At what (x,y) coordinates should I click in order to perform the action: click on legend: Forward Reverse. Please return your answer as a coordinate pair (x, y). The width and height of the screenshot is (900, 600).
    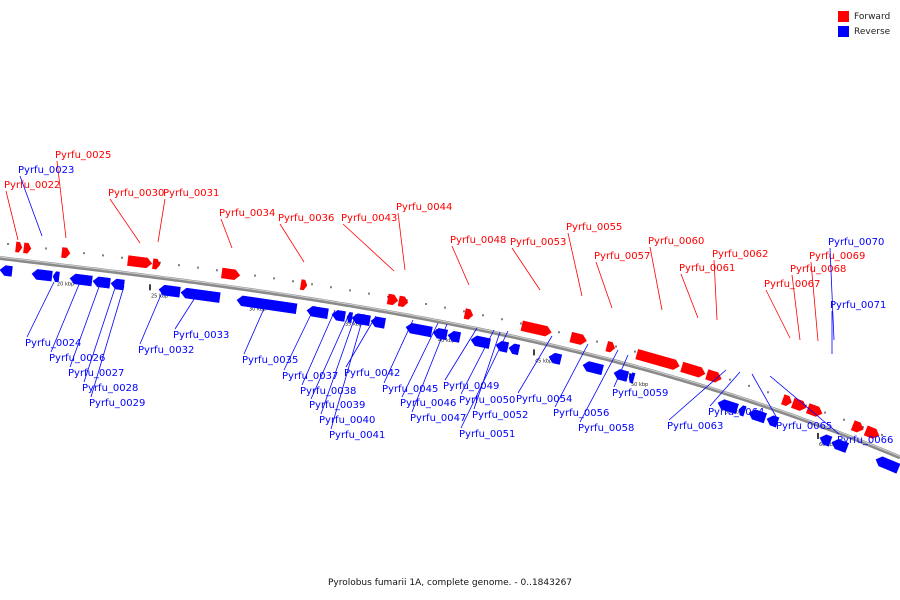
    Looking at the image, I should click on (868, 24).